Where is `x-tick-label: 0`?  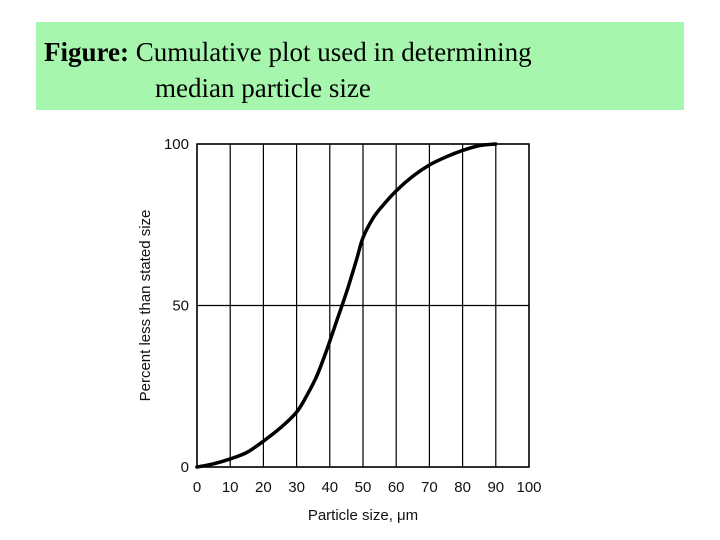 x-tick-label: 0 is located at coordinates (197, 487).